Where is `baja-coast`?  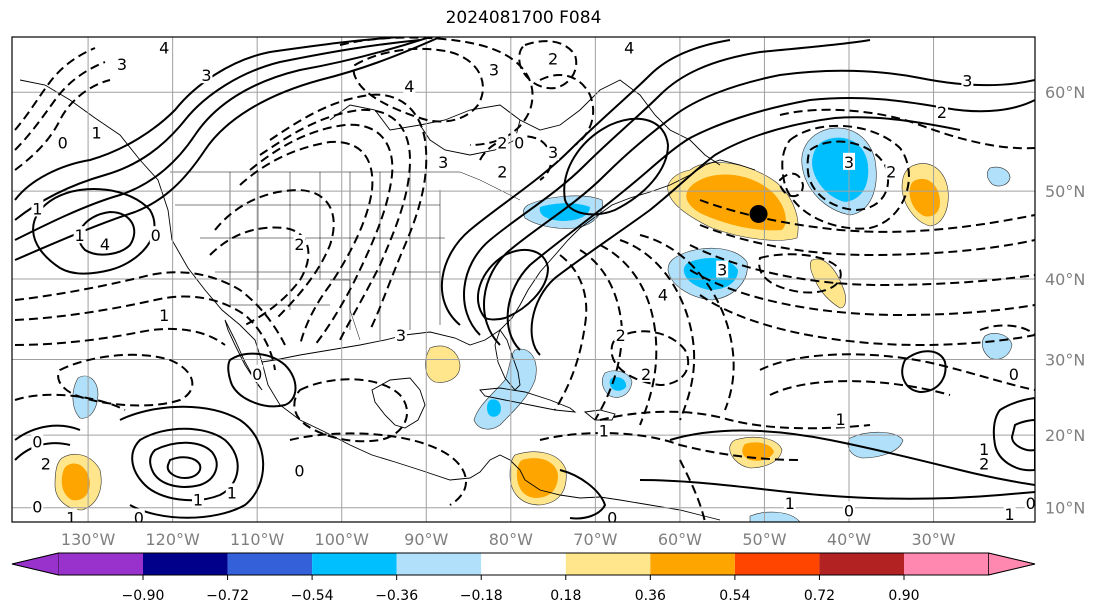
baja-coast is located at coordinates (243, 355).